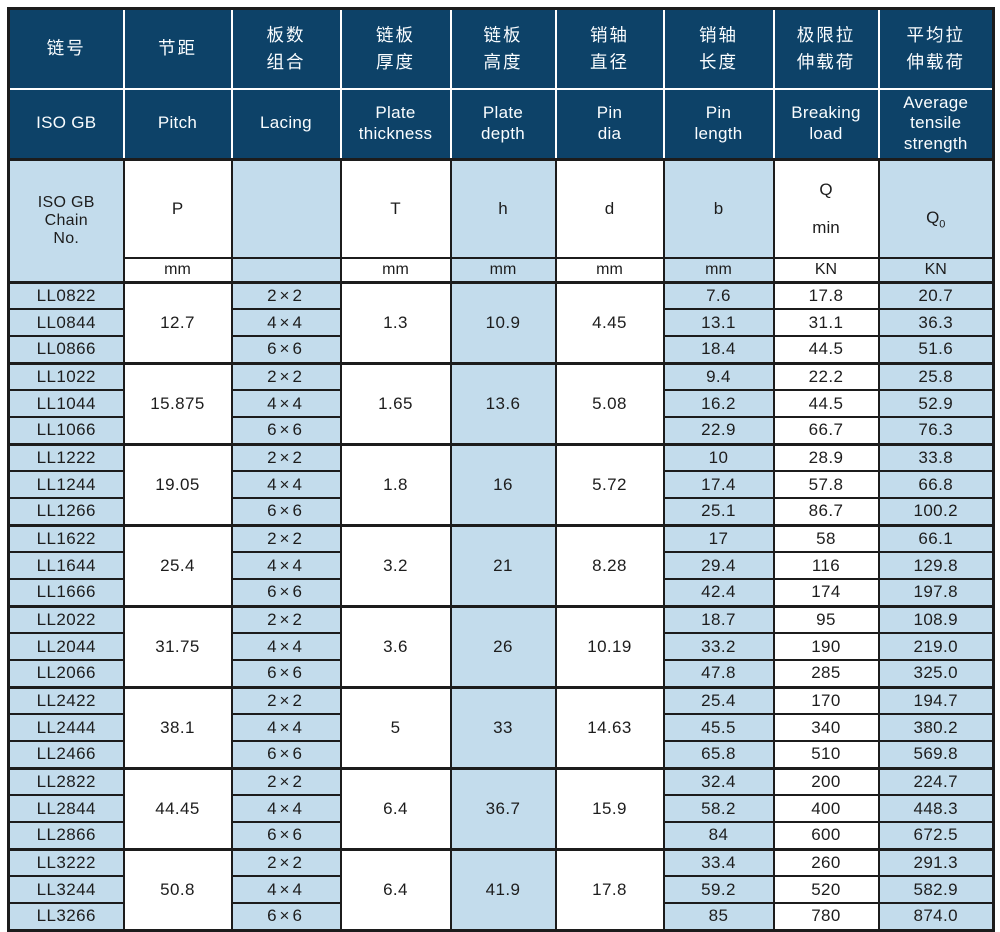 The height and width of the screenshot is (932, 1000). What do you see at coordinates (66, 862) in the screenshot?
I see `chain-no-cell: LL3222` at bounding box center [66, 862].